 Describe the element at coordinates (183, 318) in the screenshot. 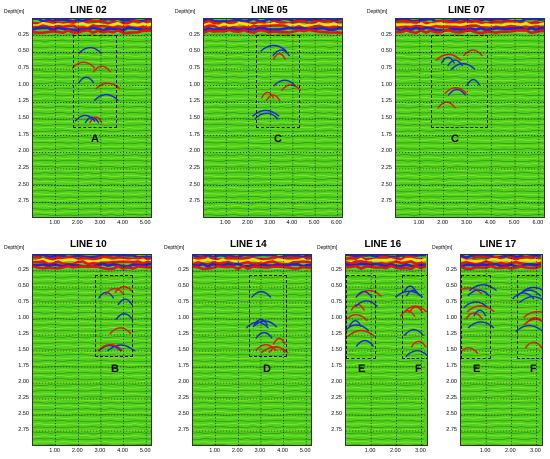

I see `depth-tick-label: 1.00` at that location.